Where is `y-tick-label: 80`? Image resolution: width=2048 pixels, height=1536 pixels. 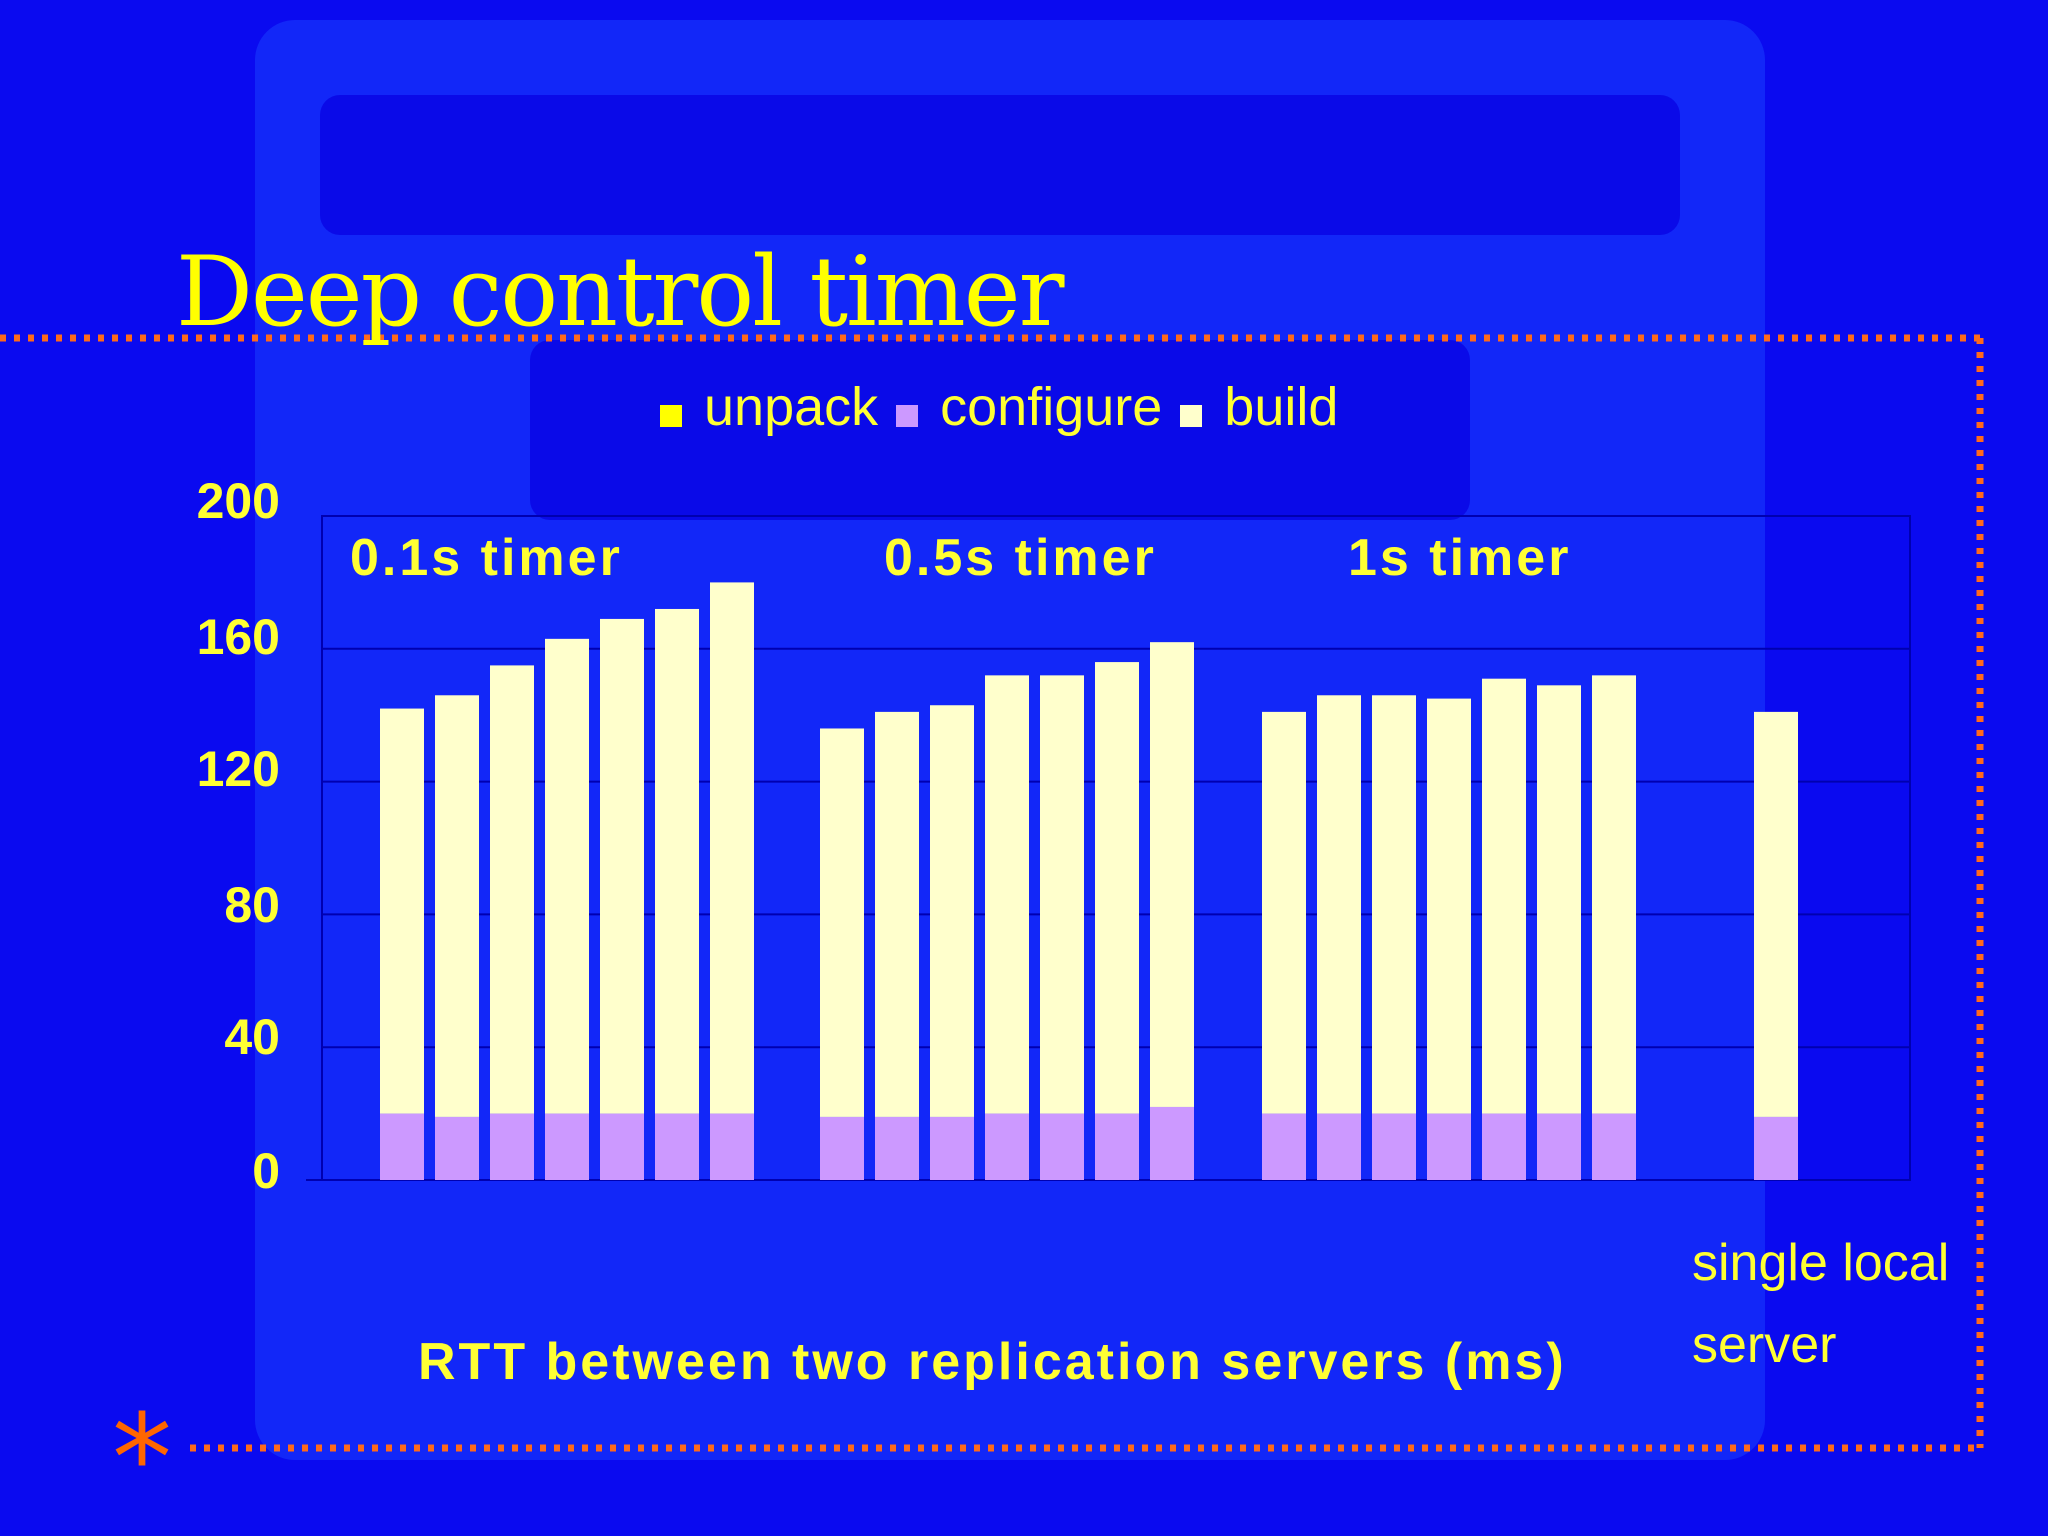
y-tick-label: 80 is located at coordinates (252, 905).